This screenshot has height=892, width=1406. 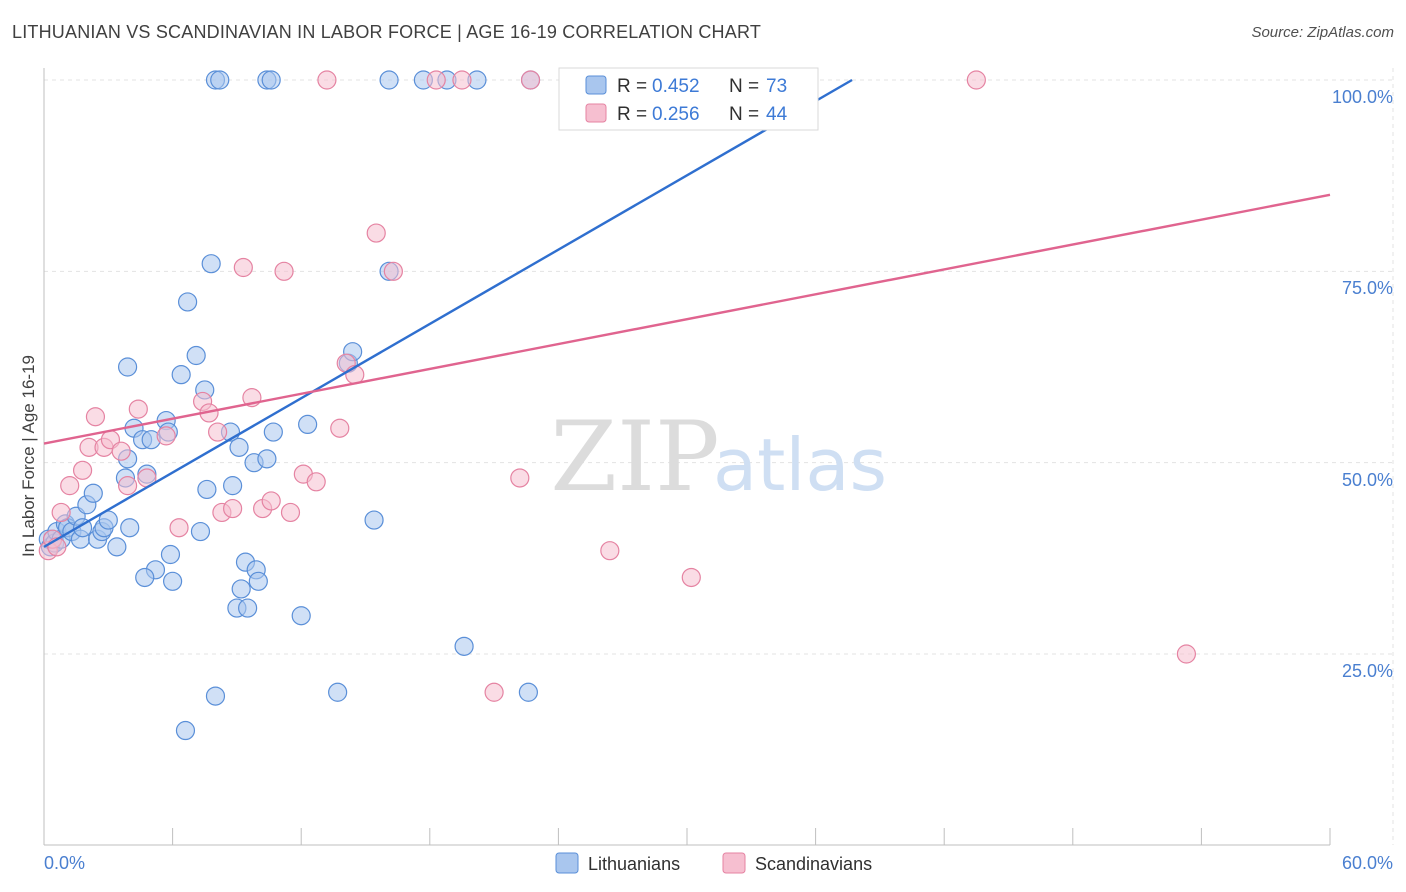 What do you see at coordinates (64, 863) in the screenshot?
I see `x-tick-label-min: 0.0%` at bounding box center [64, 863].